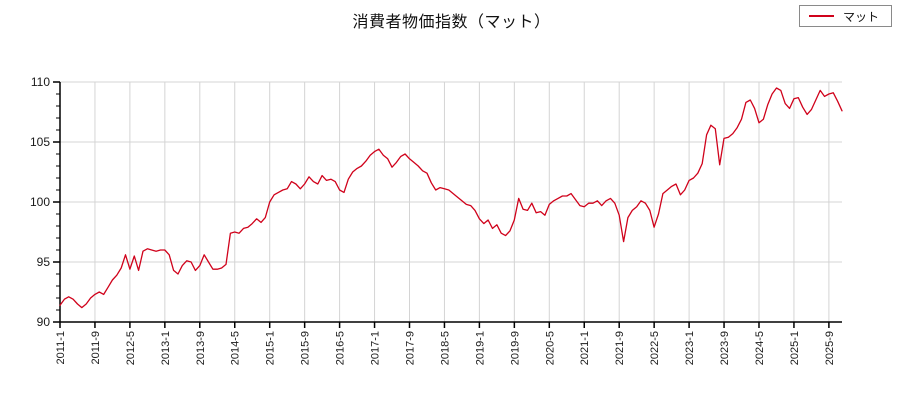 The image size is (900, 400). Describe the element at coordinates (860, 16) in the screenshot. I see `legend-label: マット` at that location.